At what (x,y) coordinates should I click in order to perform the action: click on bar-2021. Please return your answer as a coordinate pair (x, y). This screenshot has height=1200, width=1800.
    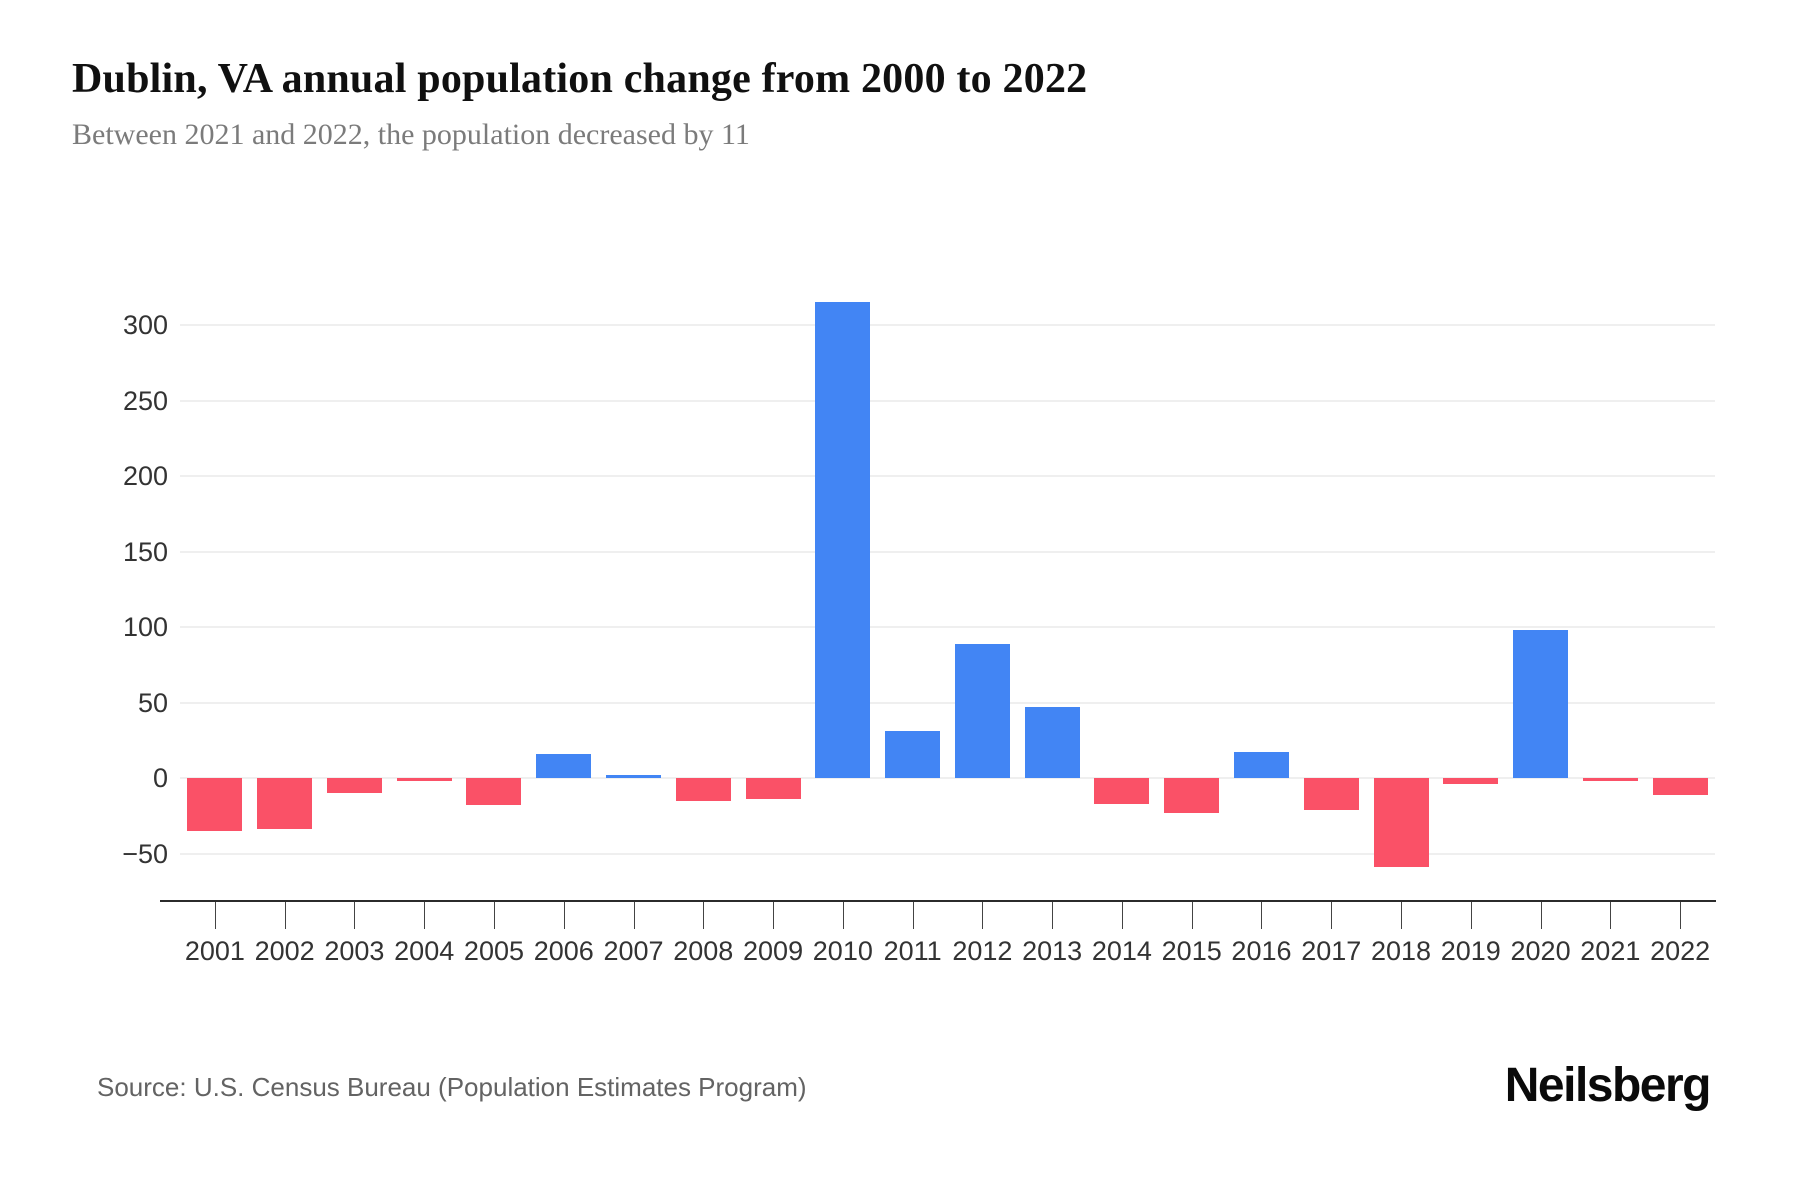
    Looking at the image, I should click on (1610, 780).